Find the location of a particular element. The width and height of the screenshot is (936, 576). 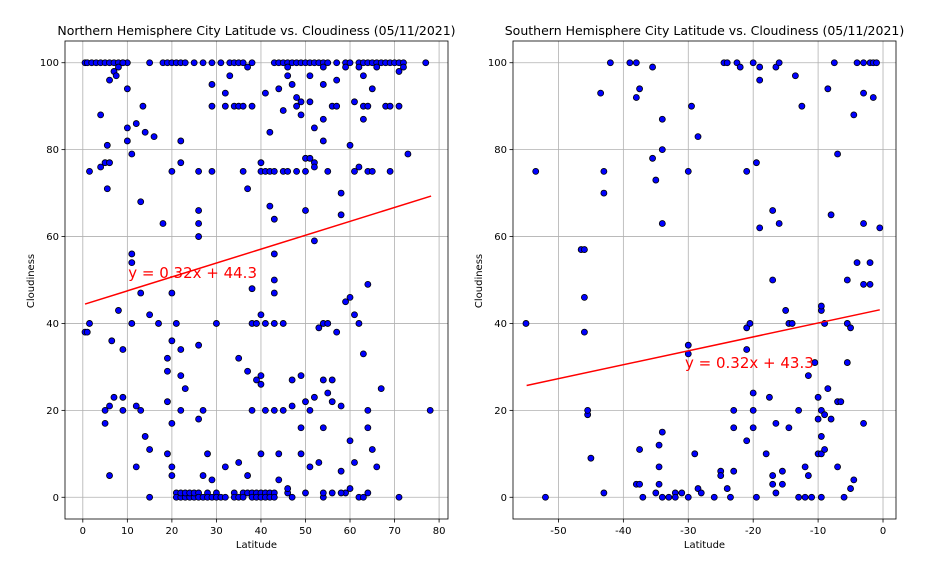

x-axis-label: Latitude is located at coordinates (704, 545).